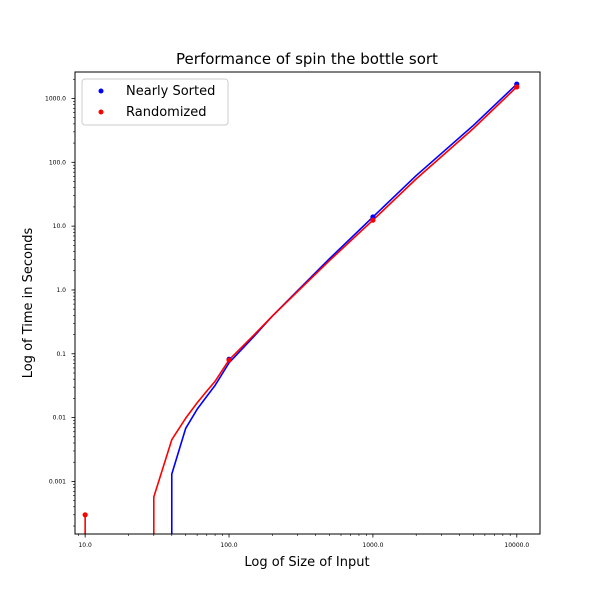 The width and height of the screenshot is (600, 604). What do you see at coordinates (306, 562) in the screenshot?
I see `x-axis-title: Log of Size of Input` at bounding box center [306, 562].